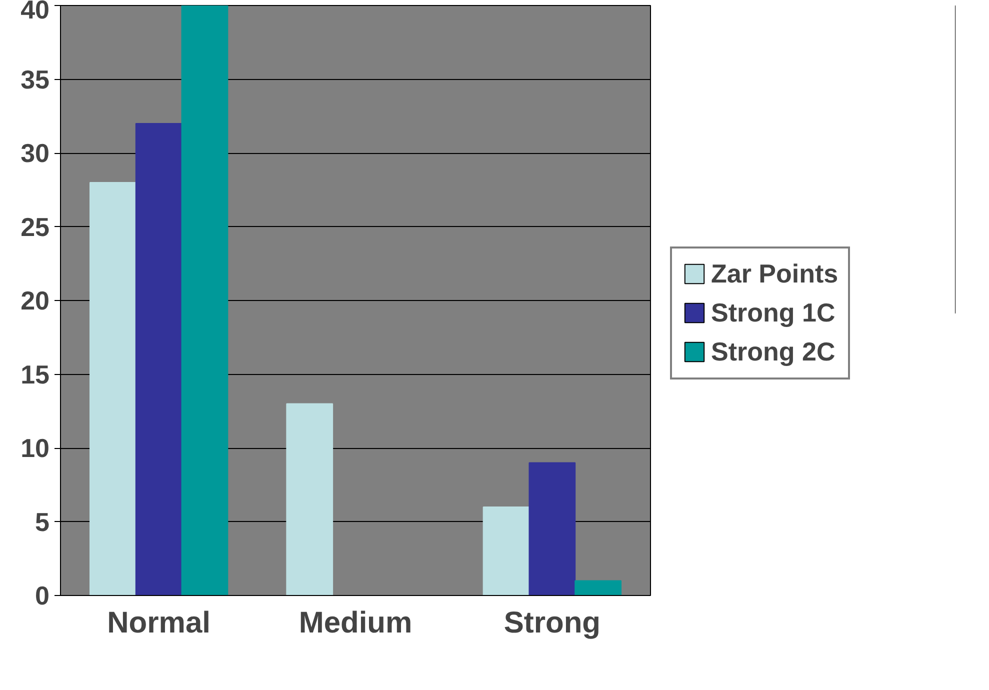 The height and width of the screenshot is (690, 989). What do you see at coordinates (773, 351) in the screenshot?
I see `legend-label: Strong 2C` at bounding box center [773, 351].